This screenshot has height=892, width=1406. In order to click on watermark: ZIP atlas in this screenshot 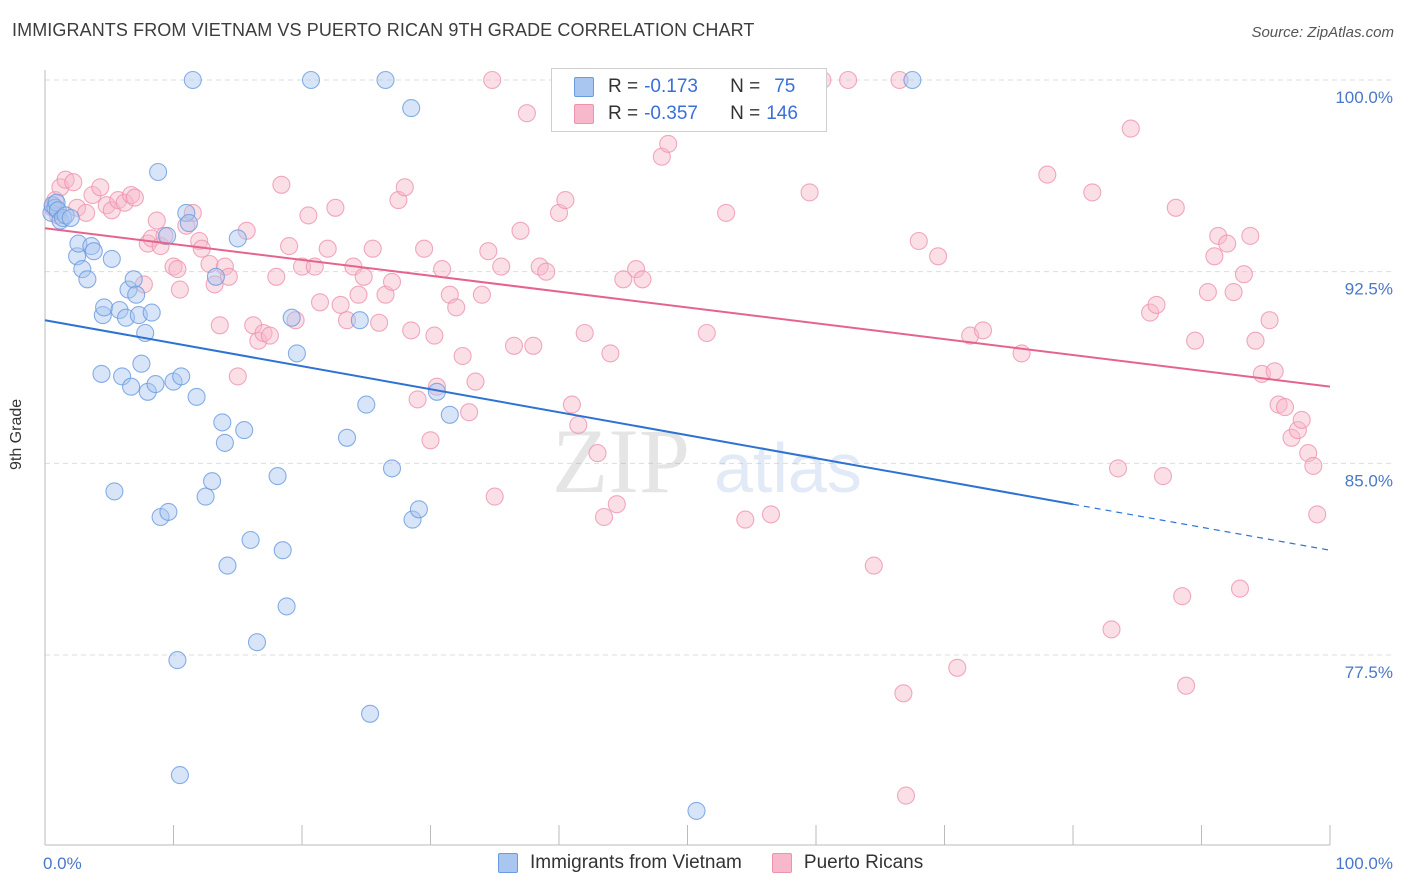, I will do `click(707, 461)`.